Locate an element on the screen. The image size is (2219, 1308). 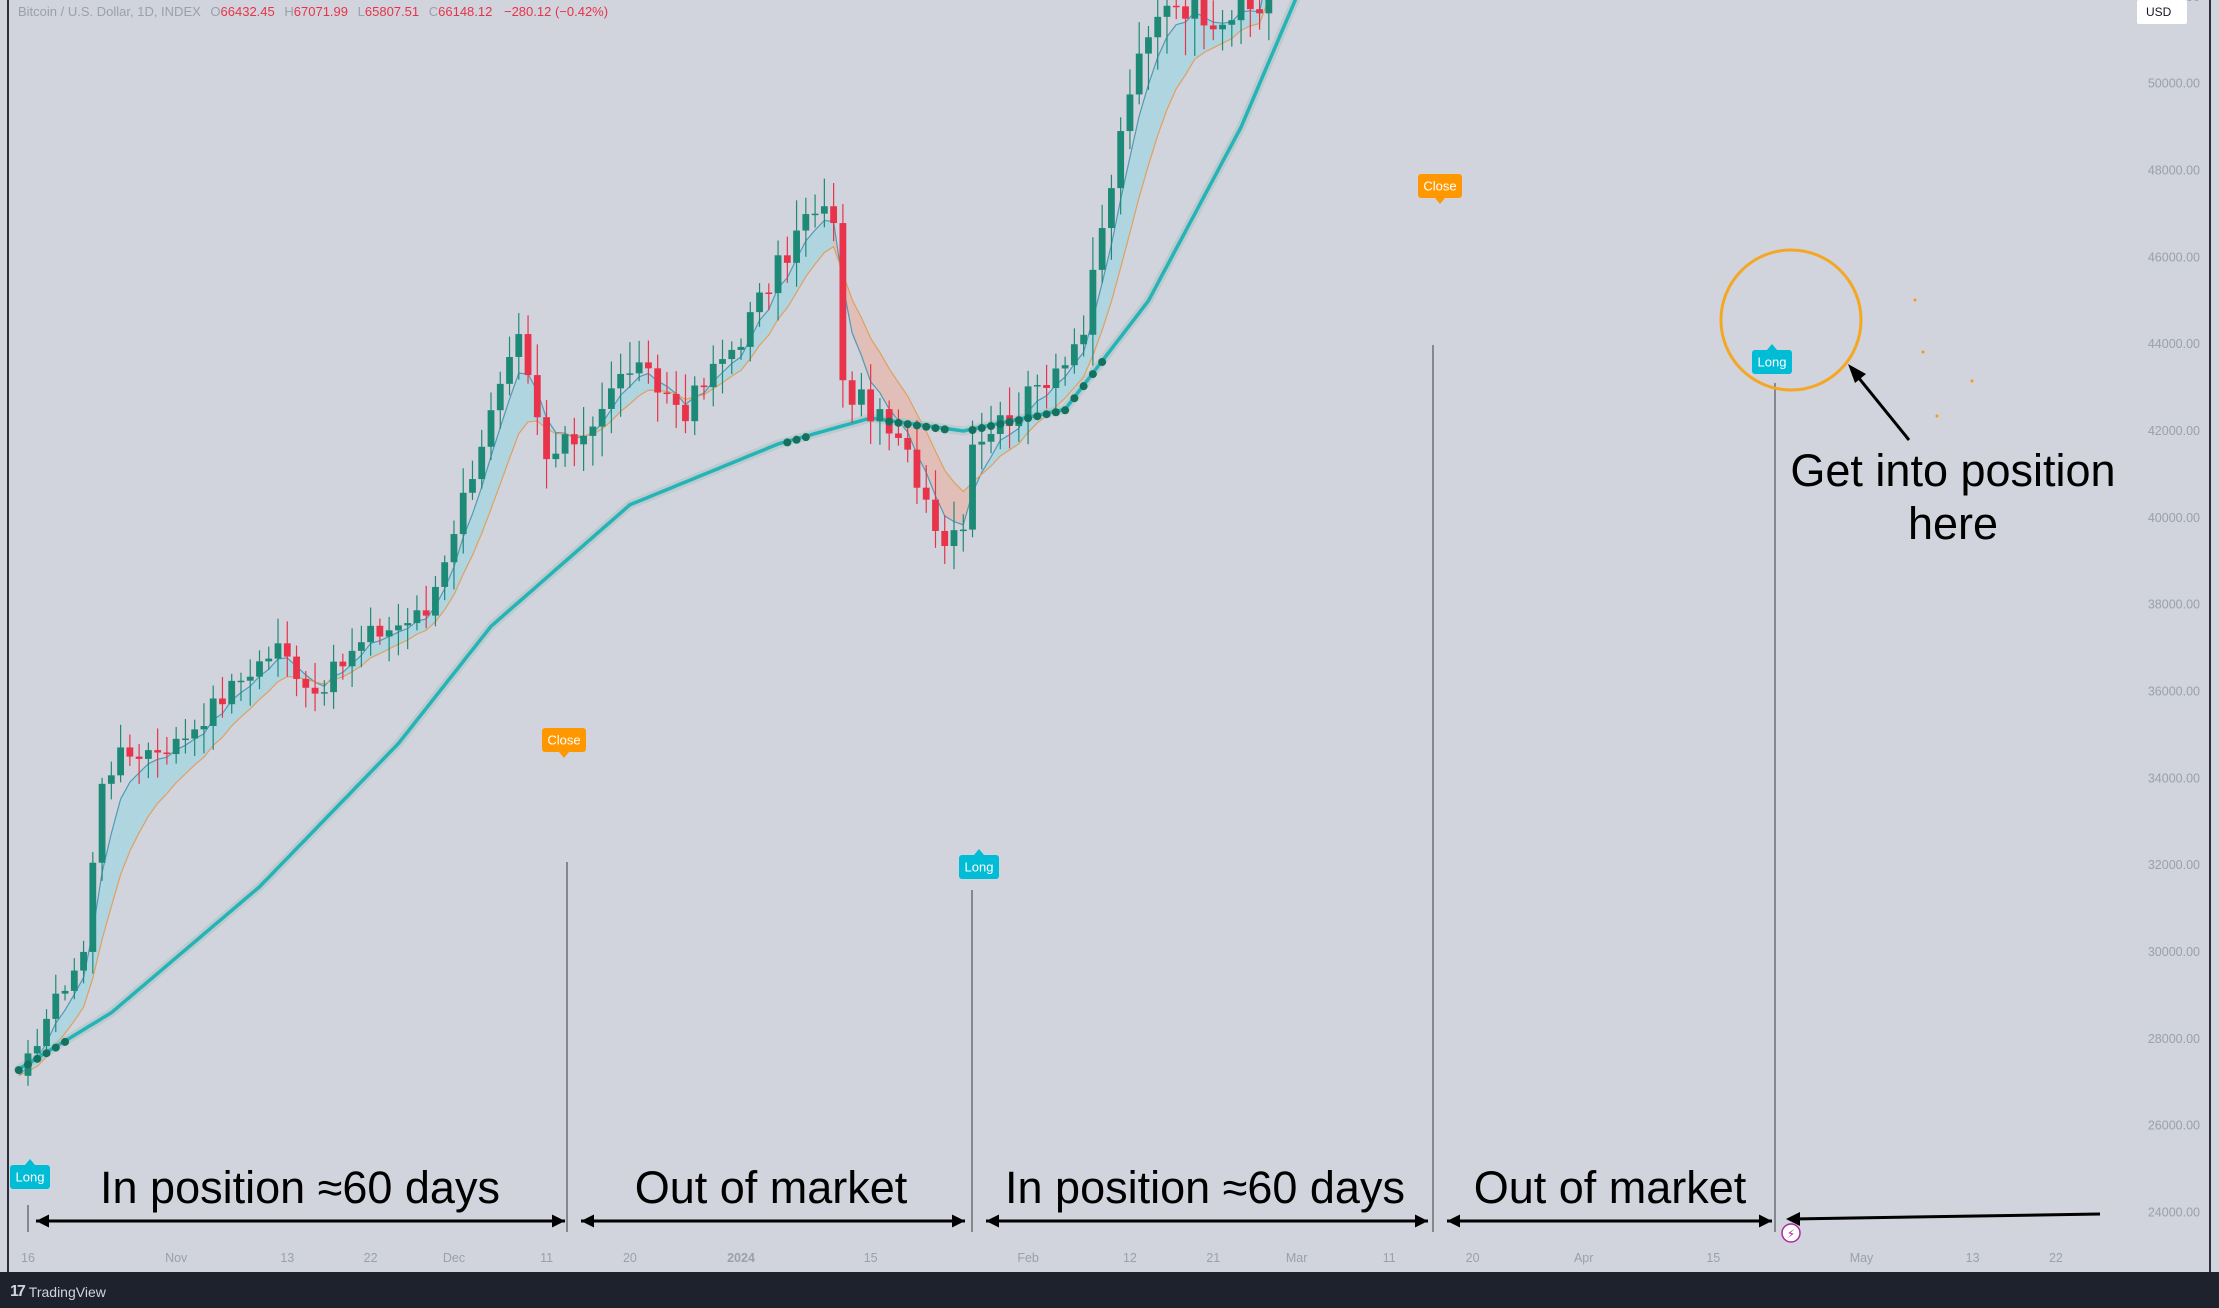
forecast-dot is located at coordinates (1972, 381).